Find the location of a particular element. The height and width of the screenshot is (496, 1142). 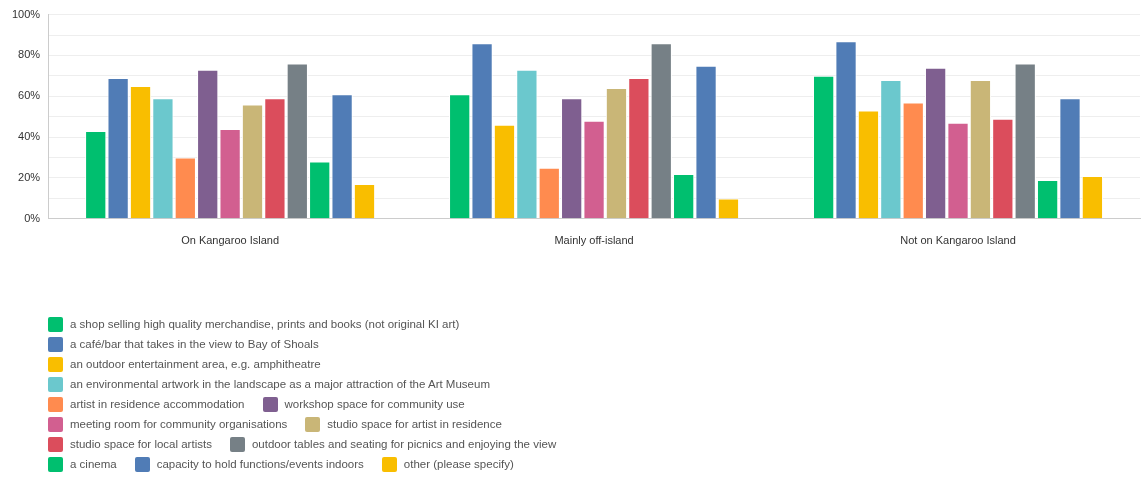

legend-label: a cinema is located at coordinates (93, 464).